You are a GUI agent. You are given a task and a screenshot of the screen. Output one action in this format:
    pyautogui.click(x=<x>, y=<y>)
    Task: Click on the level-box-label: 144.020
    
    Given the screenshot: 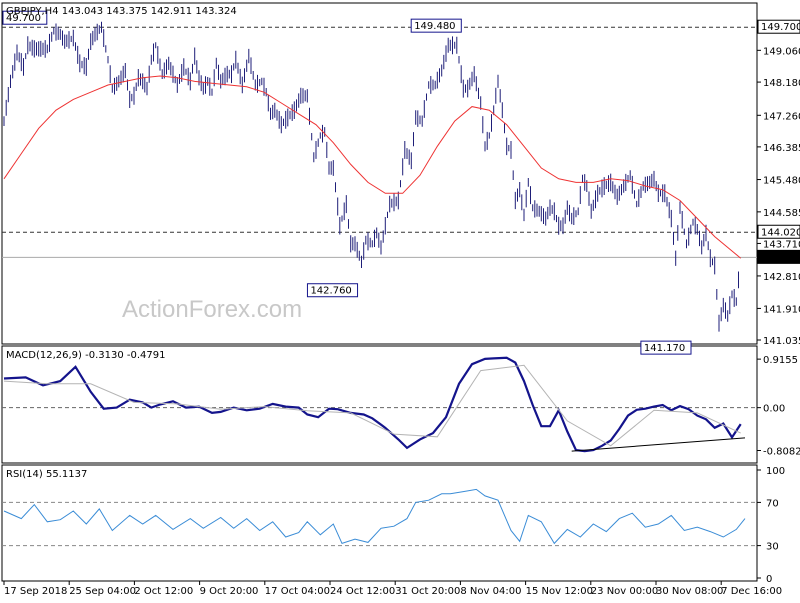 What is the action you would take?
    pyautogui.click(x=780, y=232)
    